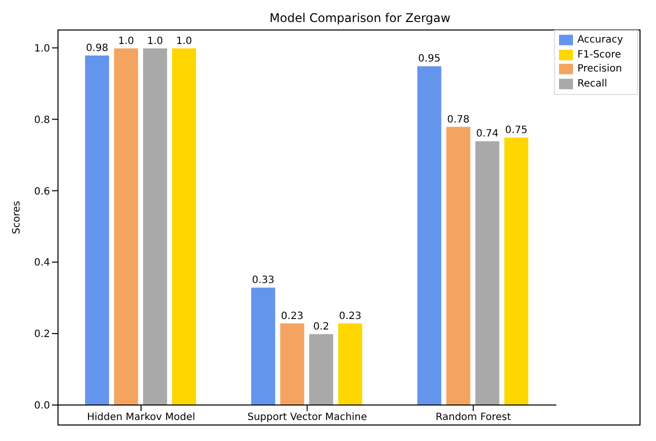 The height and width of the screenshot is (441, 656). Describe the element at coordinates (42, 406) in the screenshot. I see `y-tick-label: 0.0` at that location.